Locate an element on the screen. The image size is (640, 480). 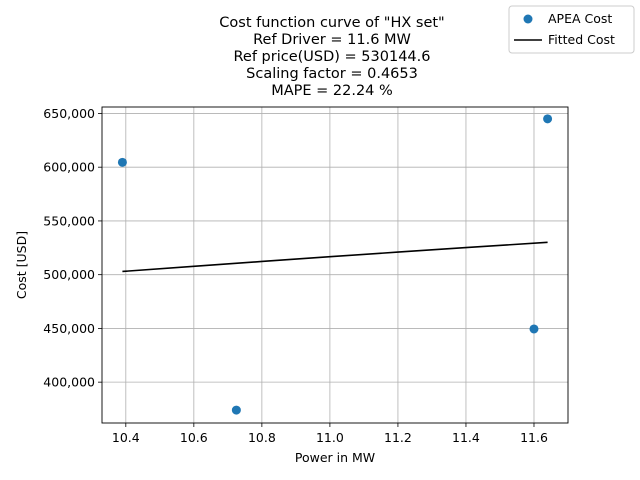
title-line: Scaling factor = 0.4653 is located at coordinates (332, 74).